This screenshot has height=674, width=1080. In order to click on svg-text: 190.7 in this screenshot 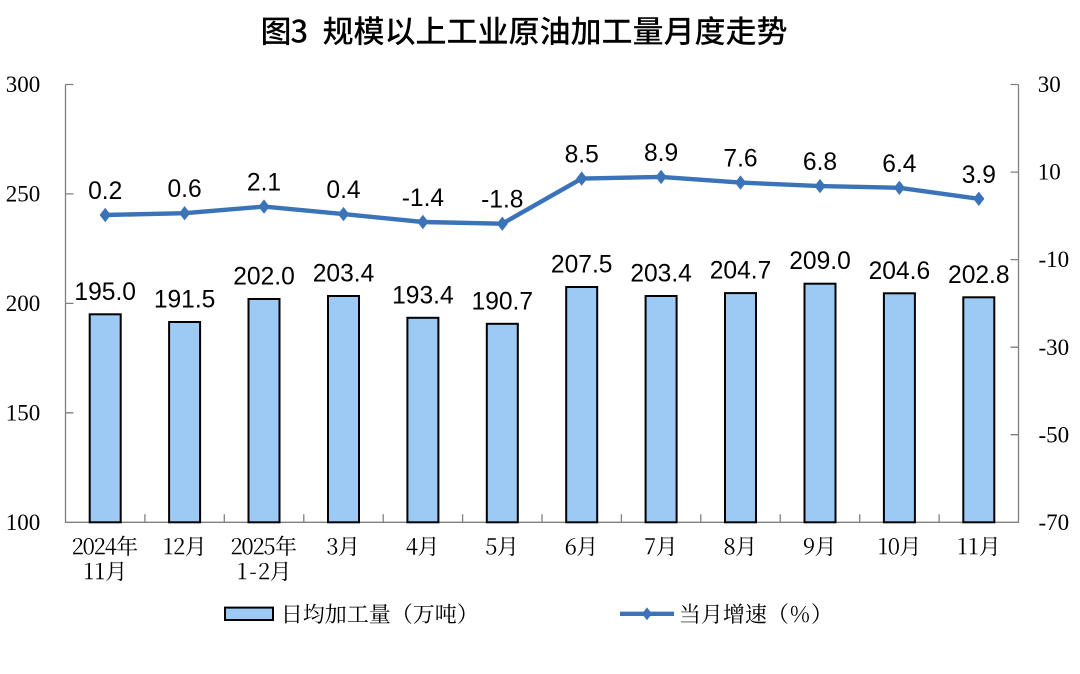, I will do `click(503, 301)`.